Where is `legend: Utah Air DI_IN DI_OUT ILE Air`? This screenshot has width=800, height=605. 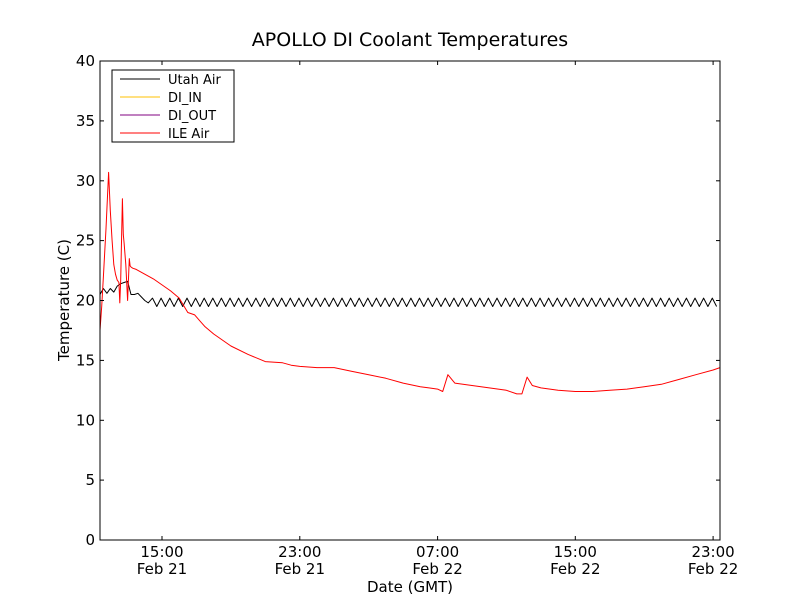
legend: Utah Air DI_IN DI_OUT ILE Air is located at coordinates (173, 106).